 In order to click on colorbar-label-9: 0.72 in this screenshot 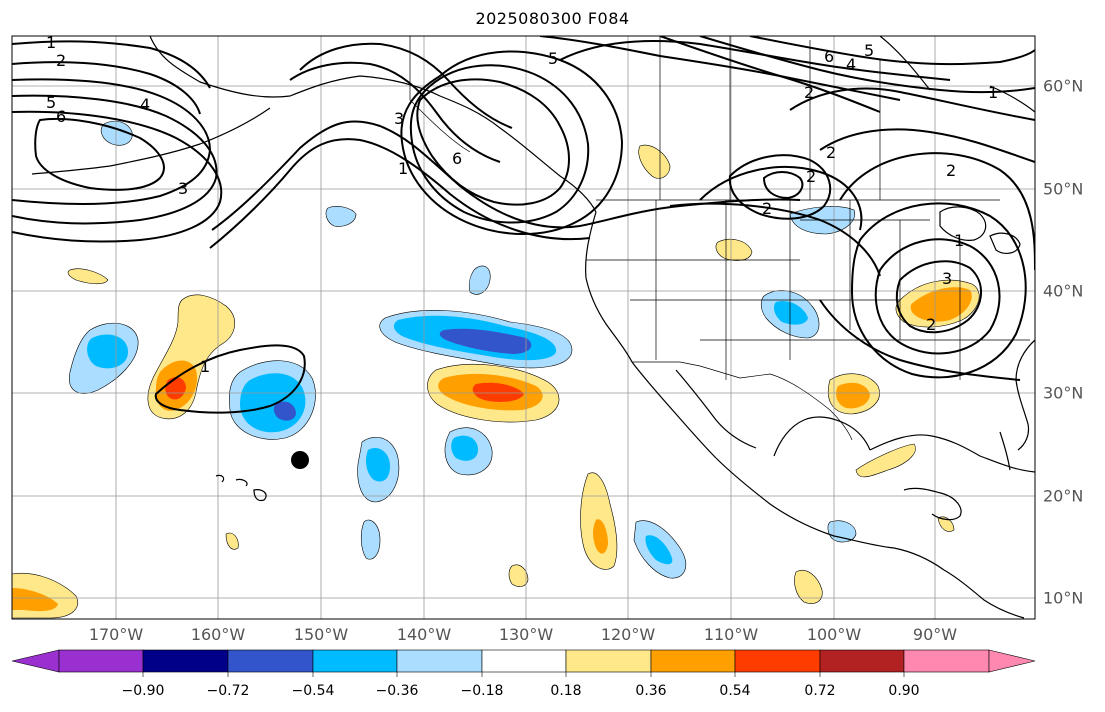, I will do `click(820, 691)`.